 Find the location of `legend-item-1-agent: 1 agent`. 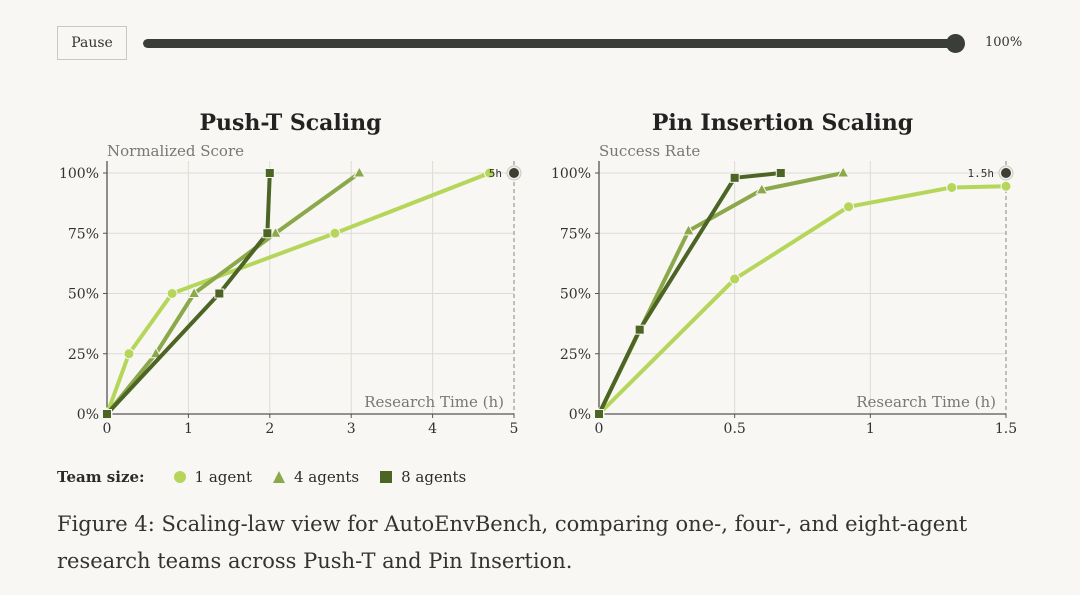

legend-item-1-agent: 1 agent is located at coordinates (212, 477).